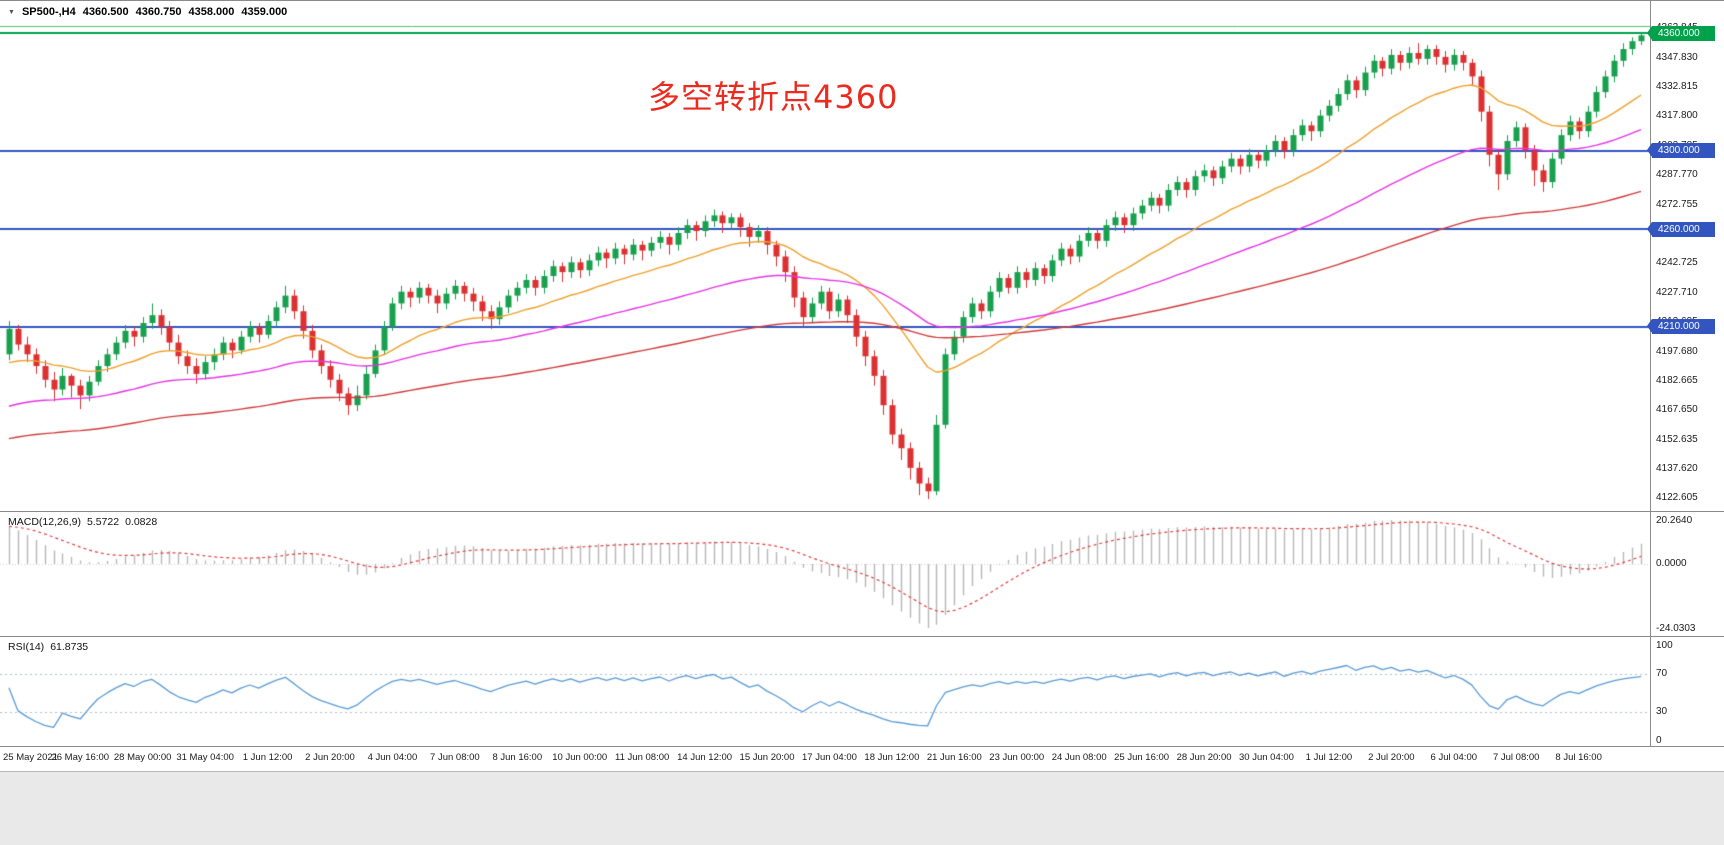 The image size is (1724, 845). Describe the element at coordinates (705, 757) in the screenshot. I see `time-axis-label: 14 Jun 12:00` at that location.